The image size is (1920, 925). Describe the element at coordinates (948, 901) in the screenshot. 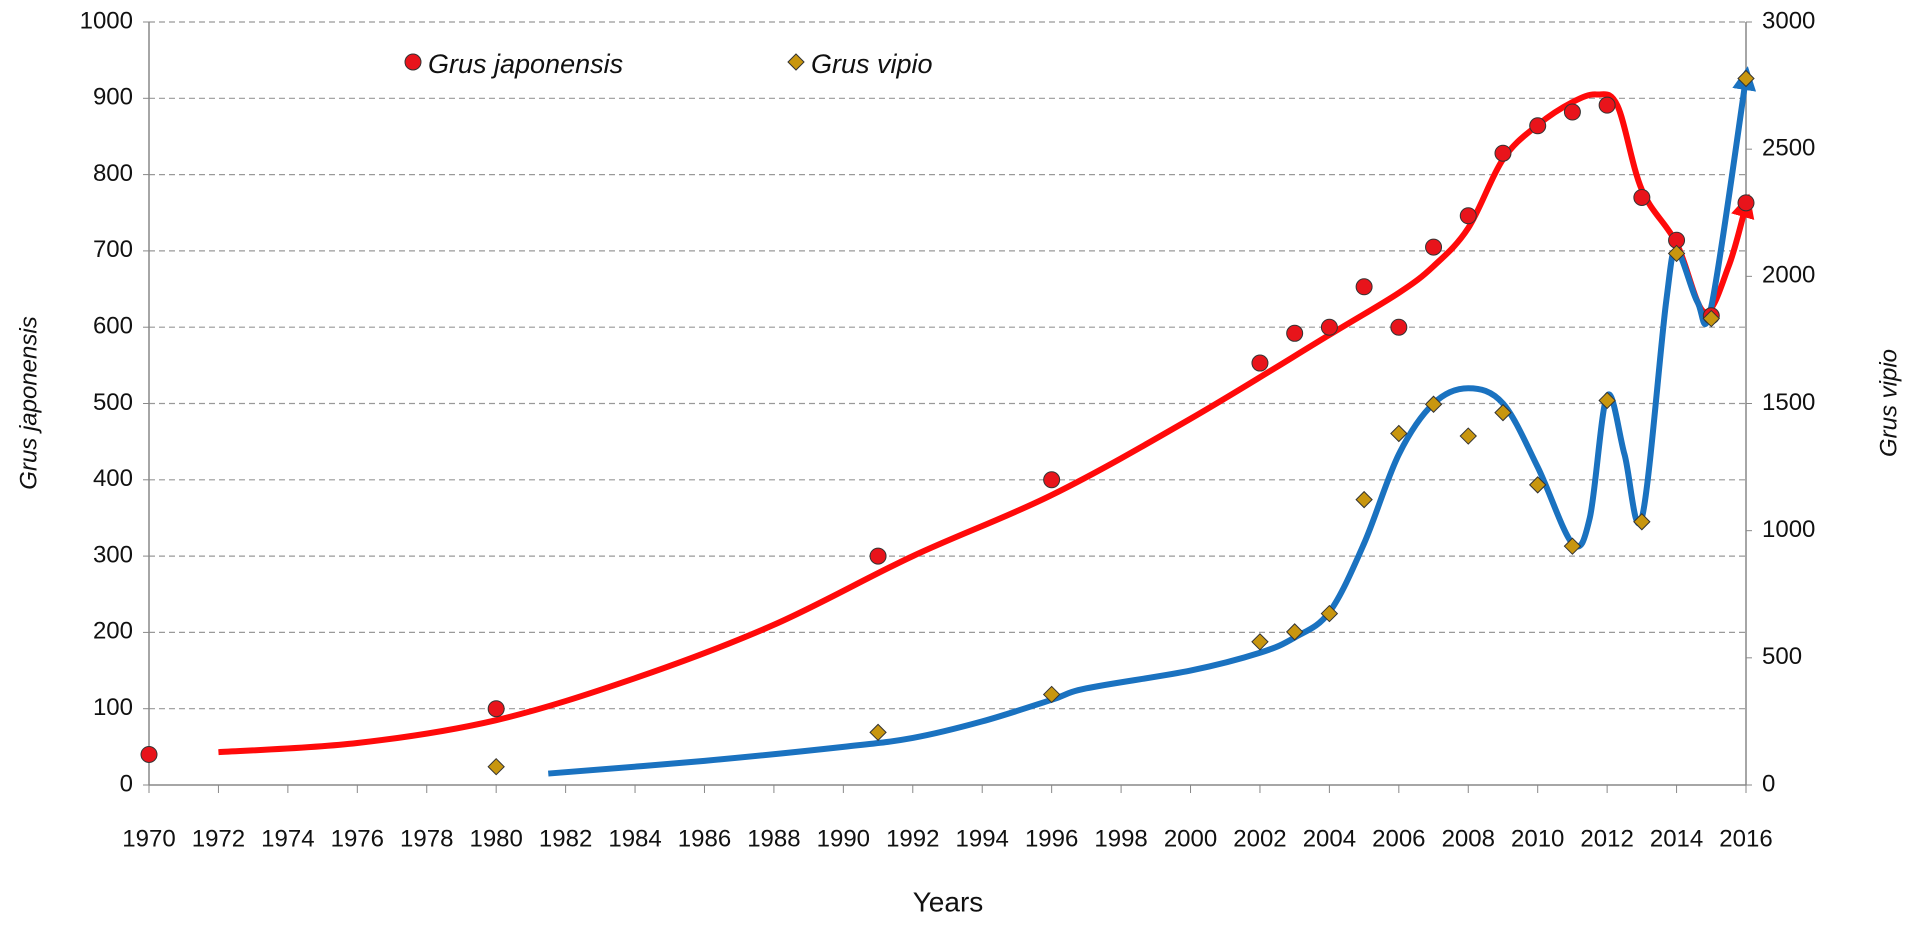

I see `x-axis-label: Years` at that location.